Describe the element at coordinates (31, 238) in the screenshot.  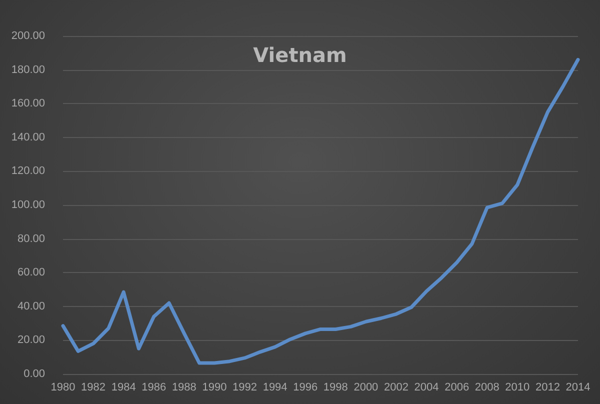
I see `y-tick-label: 80.00` at that location.